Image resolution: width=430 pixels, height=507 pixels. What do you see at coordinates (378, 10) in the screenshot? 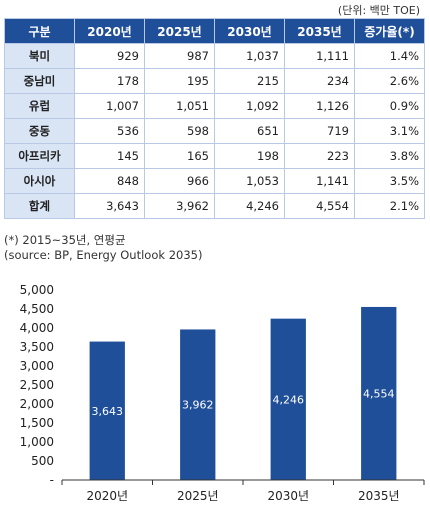
I see `unit-label: (단위: 백만 TOE)` at bounding box center [378, 10].